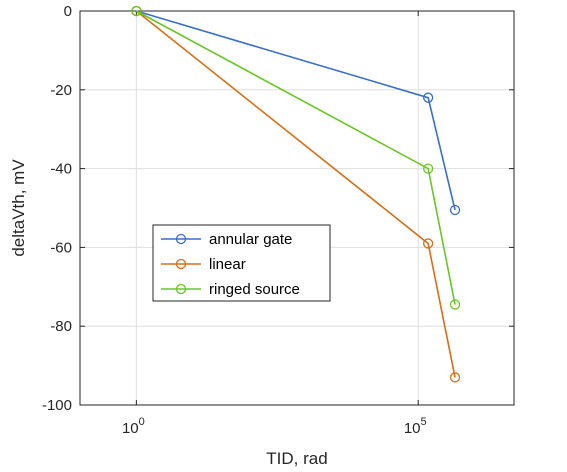 The width and height of the screenshot is (567, 472). I want to click on y-tick-label: -80, so click(61, 326).